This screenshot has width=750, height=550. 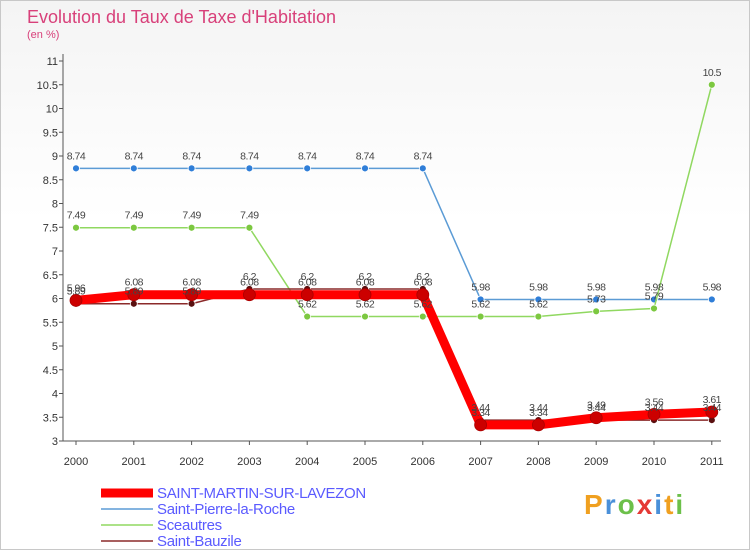 What do you see at coordinates (55, 157) in the screenshot?
I see `y-tick-label: 9` at bounding box center [55, 157].